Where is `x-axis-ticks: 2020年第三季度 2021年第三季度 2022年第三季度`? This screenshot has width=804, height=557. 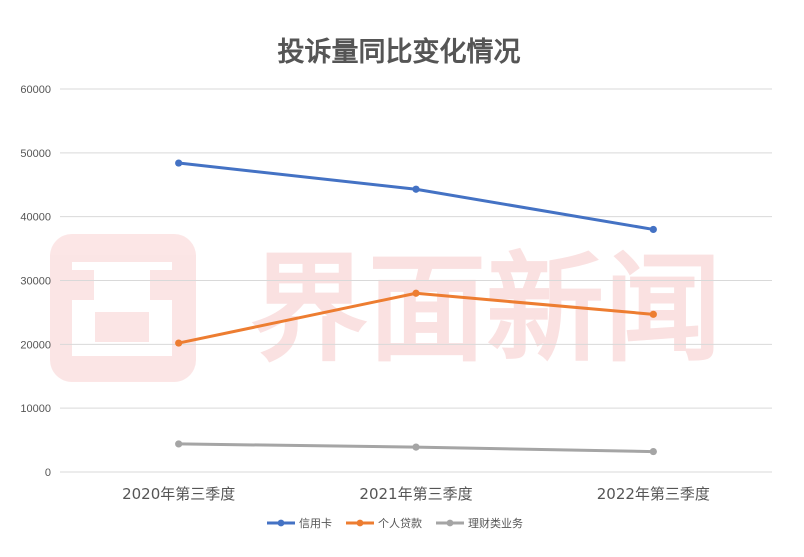
x-axis-ticks: 2020年第三季度 2021年第三季度 2022年第三季度 is located at coordinates (416, 494).